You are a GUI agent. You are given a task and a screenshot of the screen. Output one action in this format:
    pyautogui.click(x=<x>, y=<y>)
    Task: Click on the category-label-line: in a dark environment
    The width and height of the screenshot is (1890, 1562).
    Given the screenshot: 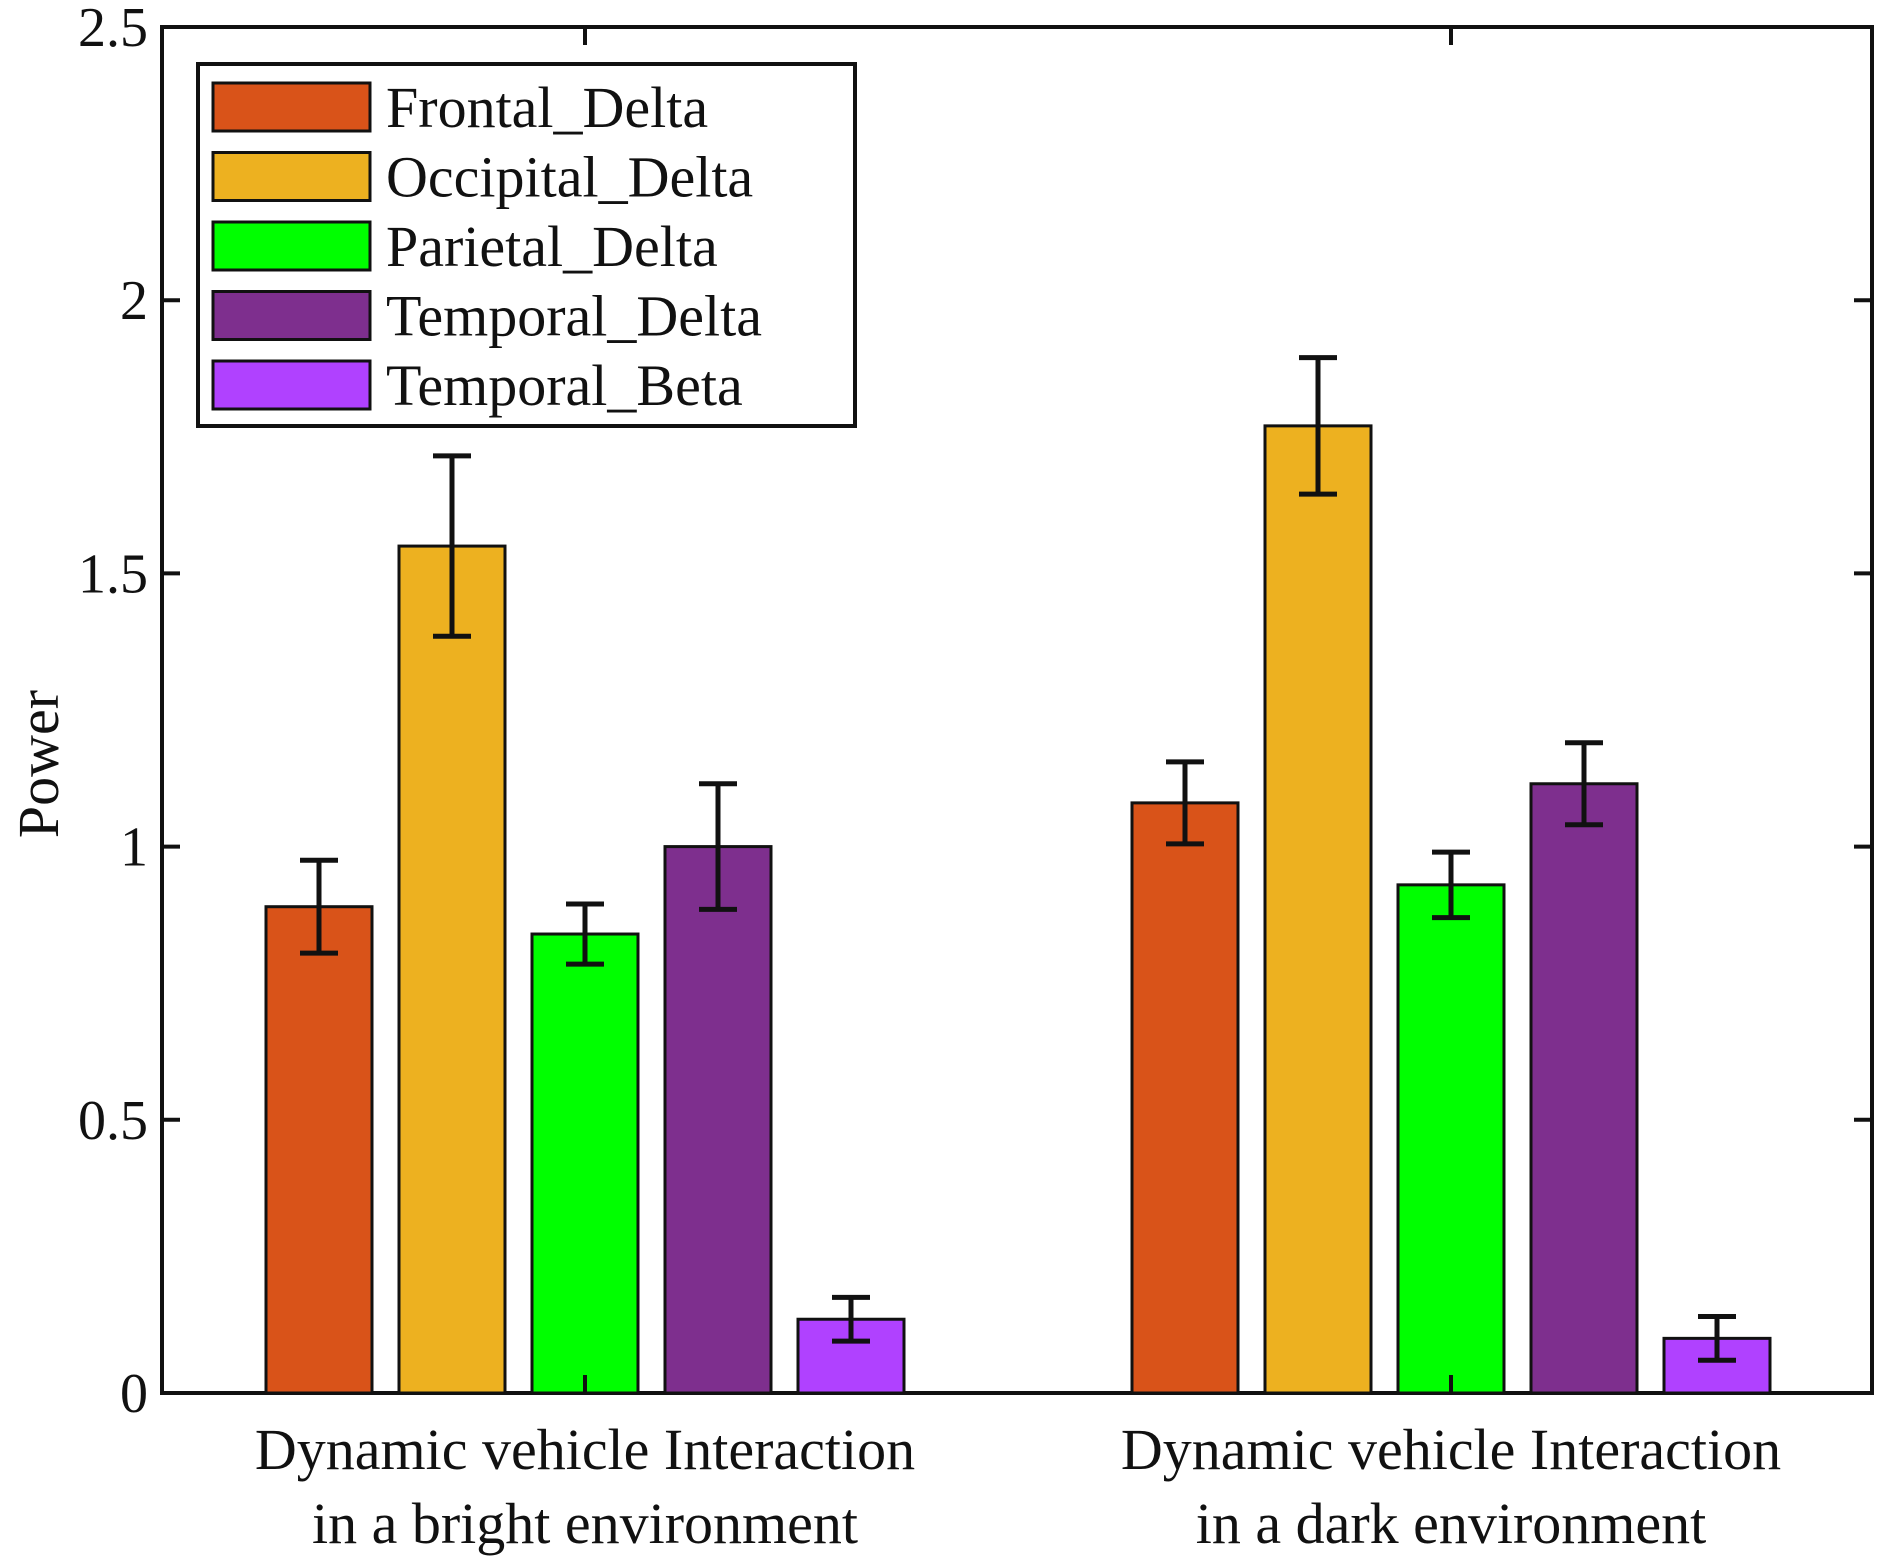 What is the action you would take?
    pyautogui.click(x=1451, y=1523)
    